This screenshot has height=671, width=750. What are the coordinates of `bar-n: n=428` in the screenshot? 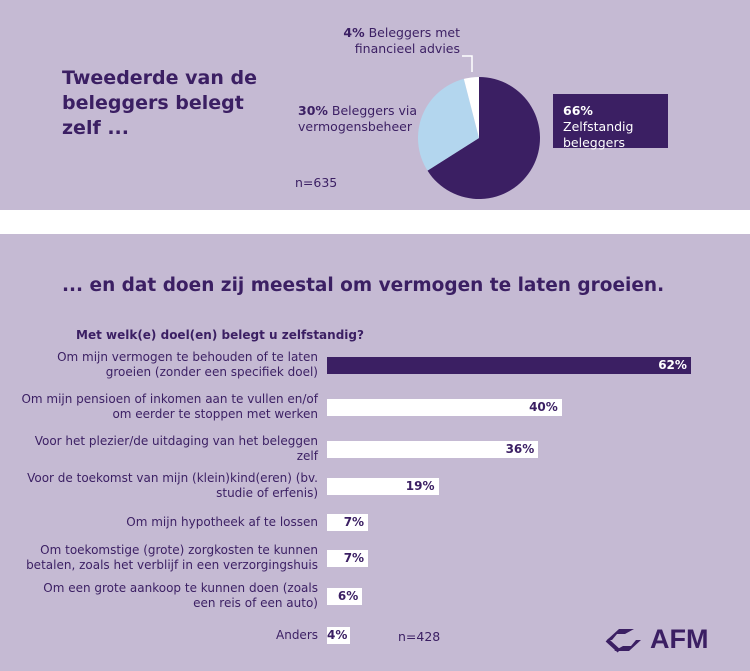 It's located at (419, 636).